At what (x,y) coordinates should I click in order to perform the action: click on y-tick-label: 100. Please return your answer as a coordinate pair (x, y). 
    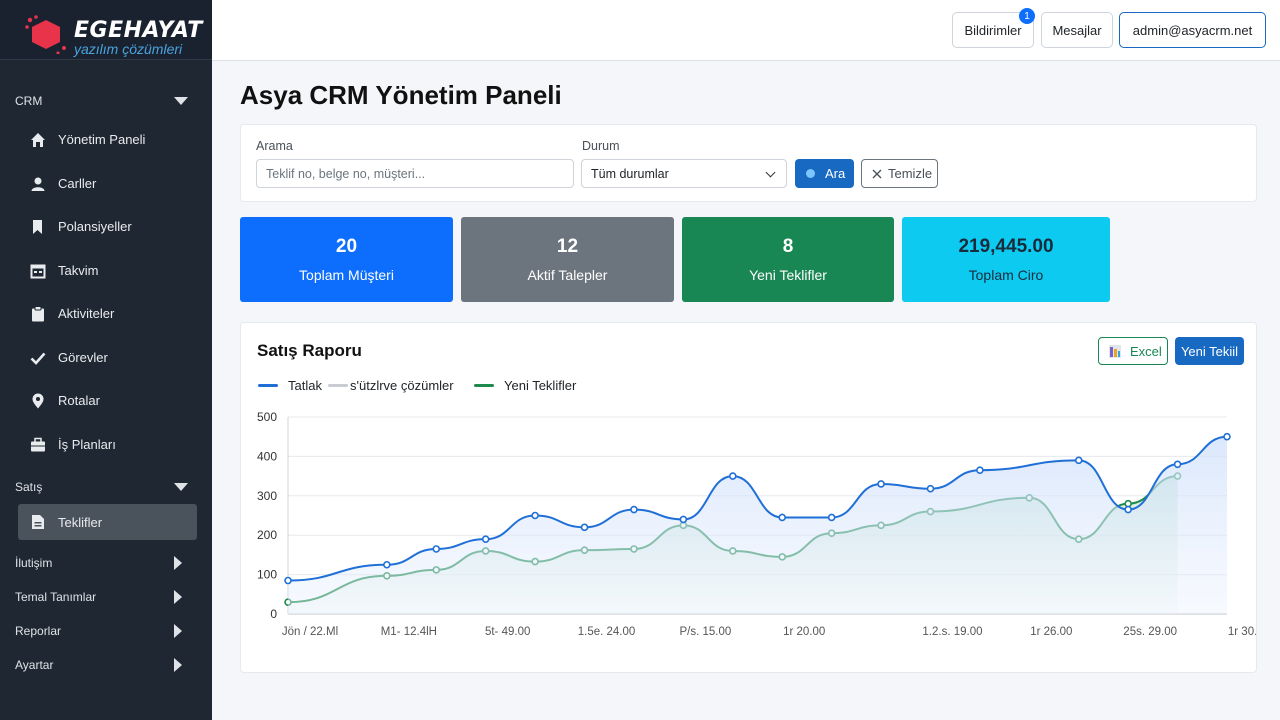
    Looking at the image, I should click on (267, 575).